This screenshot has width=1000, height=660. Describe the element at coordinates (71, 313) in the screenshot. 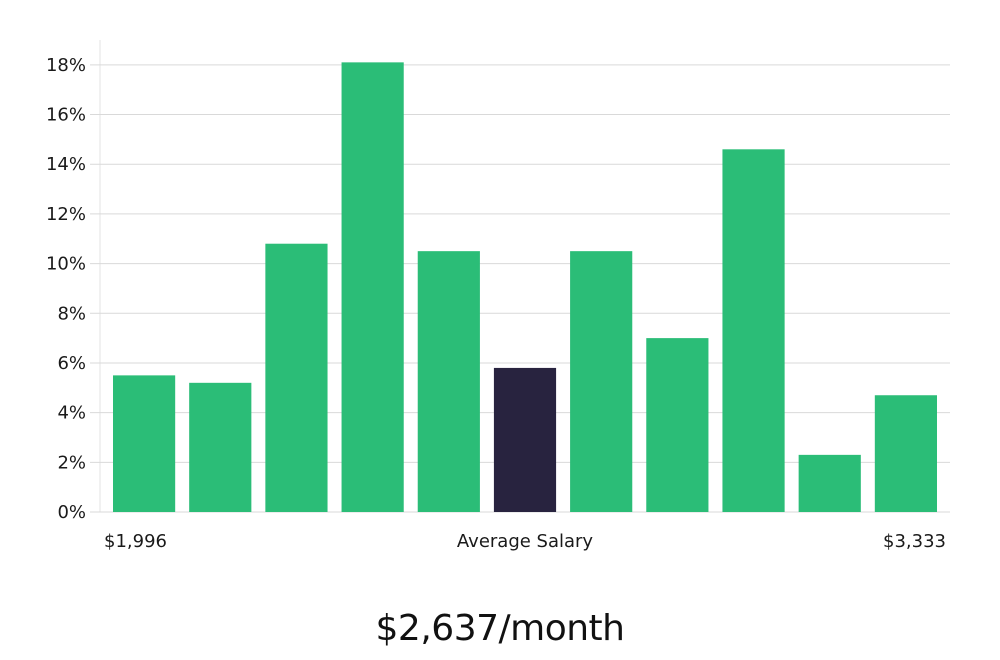

I see `y-tick-label: 8%` at that location.